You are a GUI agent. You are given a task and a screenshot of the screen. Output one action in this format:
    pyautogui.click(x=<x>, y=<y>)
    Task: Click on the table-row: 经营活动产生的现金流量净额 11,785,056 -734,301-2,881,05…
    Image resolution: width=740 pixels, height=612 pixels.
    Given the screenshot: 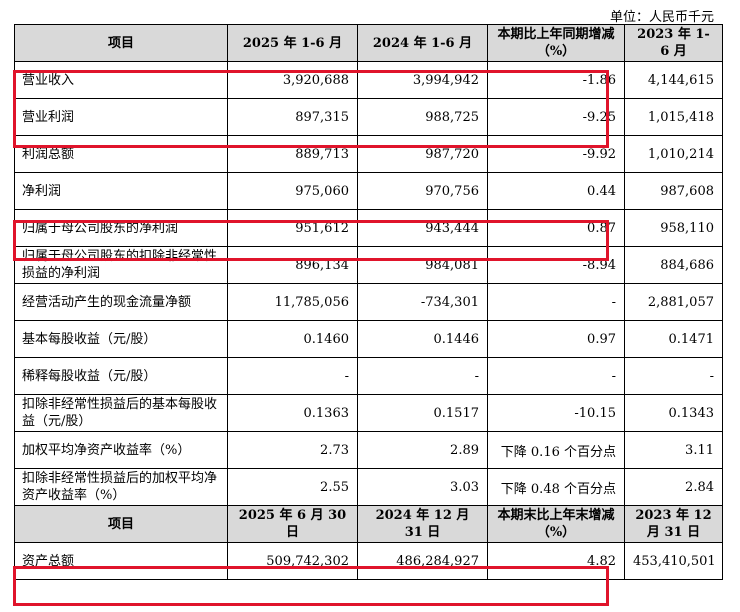 What is the action you would take?
    pyautogui.click(x=368, y=302)
    